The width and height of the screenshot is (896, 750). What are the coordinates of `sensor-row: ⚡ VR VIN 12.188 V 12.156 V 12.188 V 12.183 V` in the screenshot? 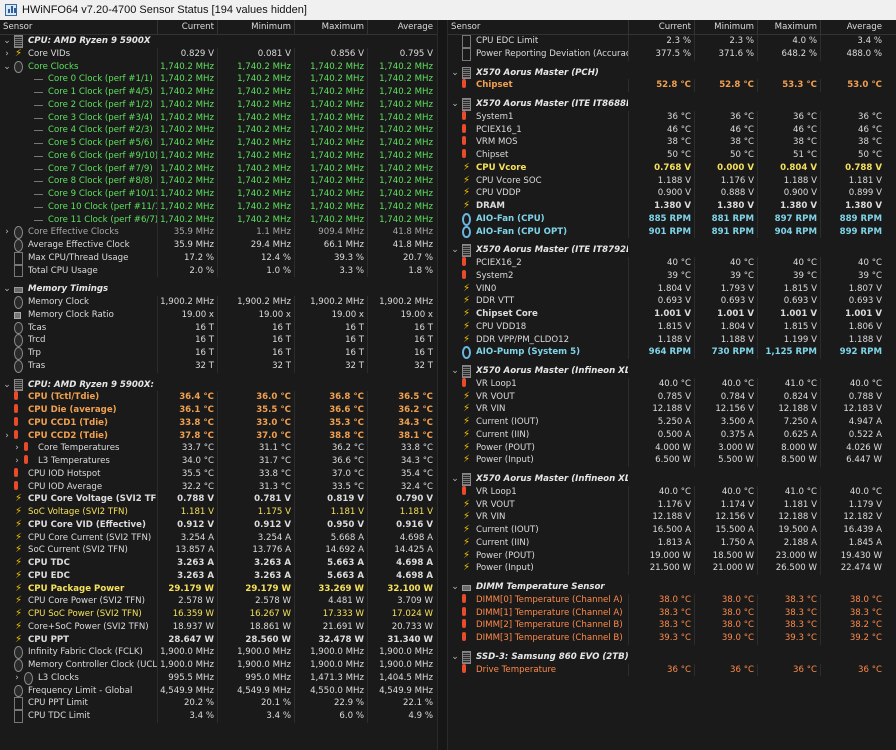 It's located at (672, 409).